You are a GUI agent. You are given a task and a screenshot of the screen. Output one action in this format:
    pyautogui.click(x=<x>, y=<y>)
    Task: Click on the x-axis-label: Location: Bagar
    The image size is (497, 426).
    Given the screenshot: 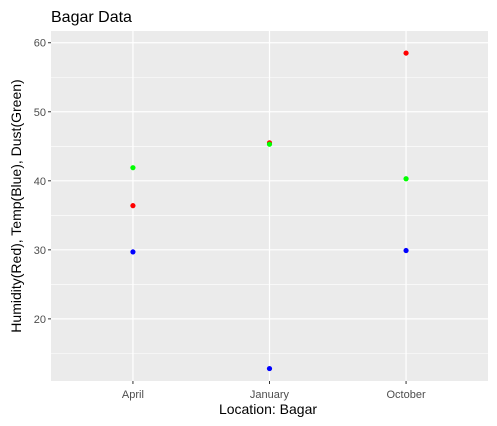 What is the action you would take?
    pyautogui.click(x=268, y=409)
    